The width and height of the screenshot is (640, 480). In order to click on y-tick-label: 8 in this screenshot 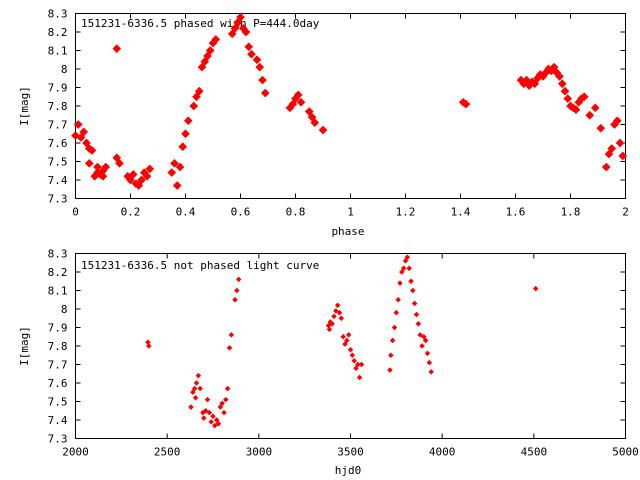, I will do `click(64, 309)`.